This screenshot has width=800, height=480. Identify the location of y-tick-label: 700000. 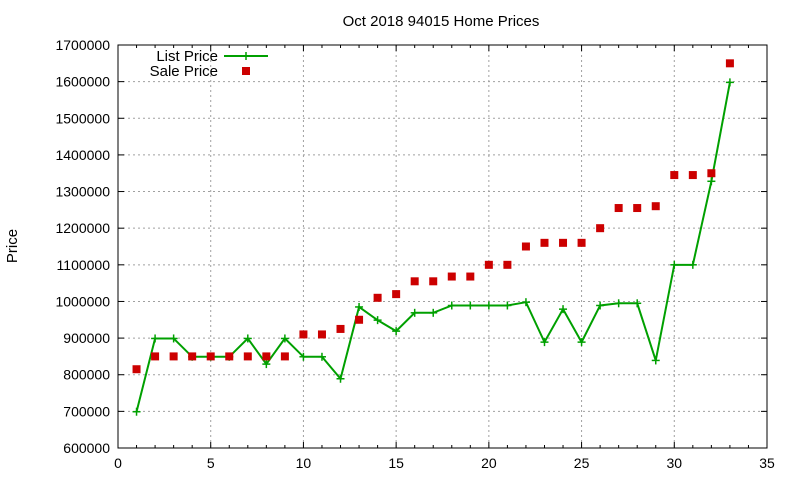
(86, 411).